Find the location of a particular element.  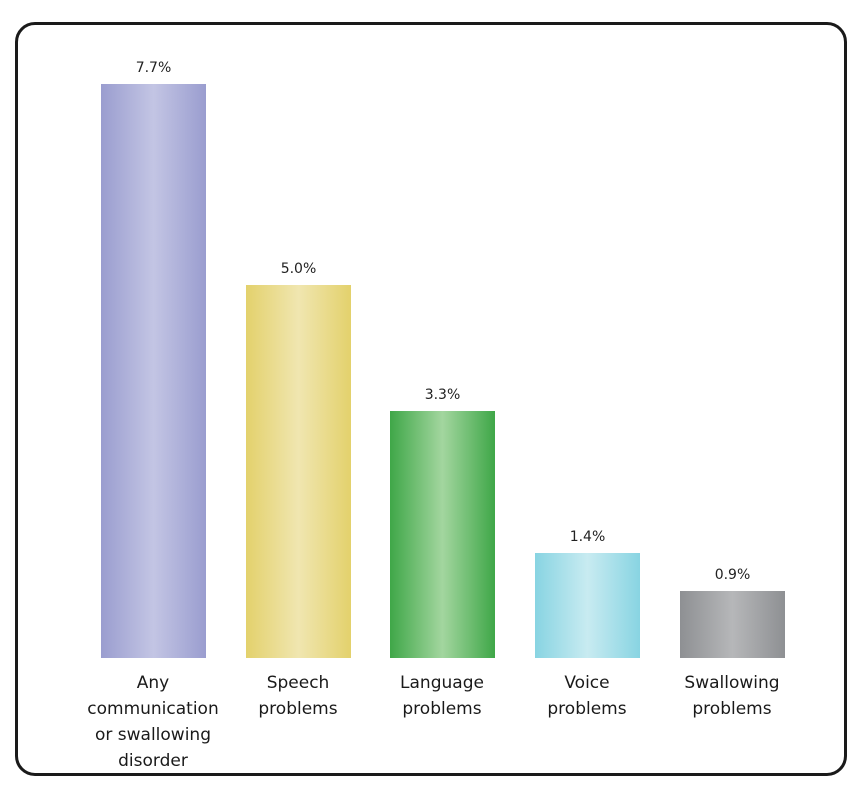

value-label: 5.0% is located at coordinates (298, 269).